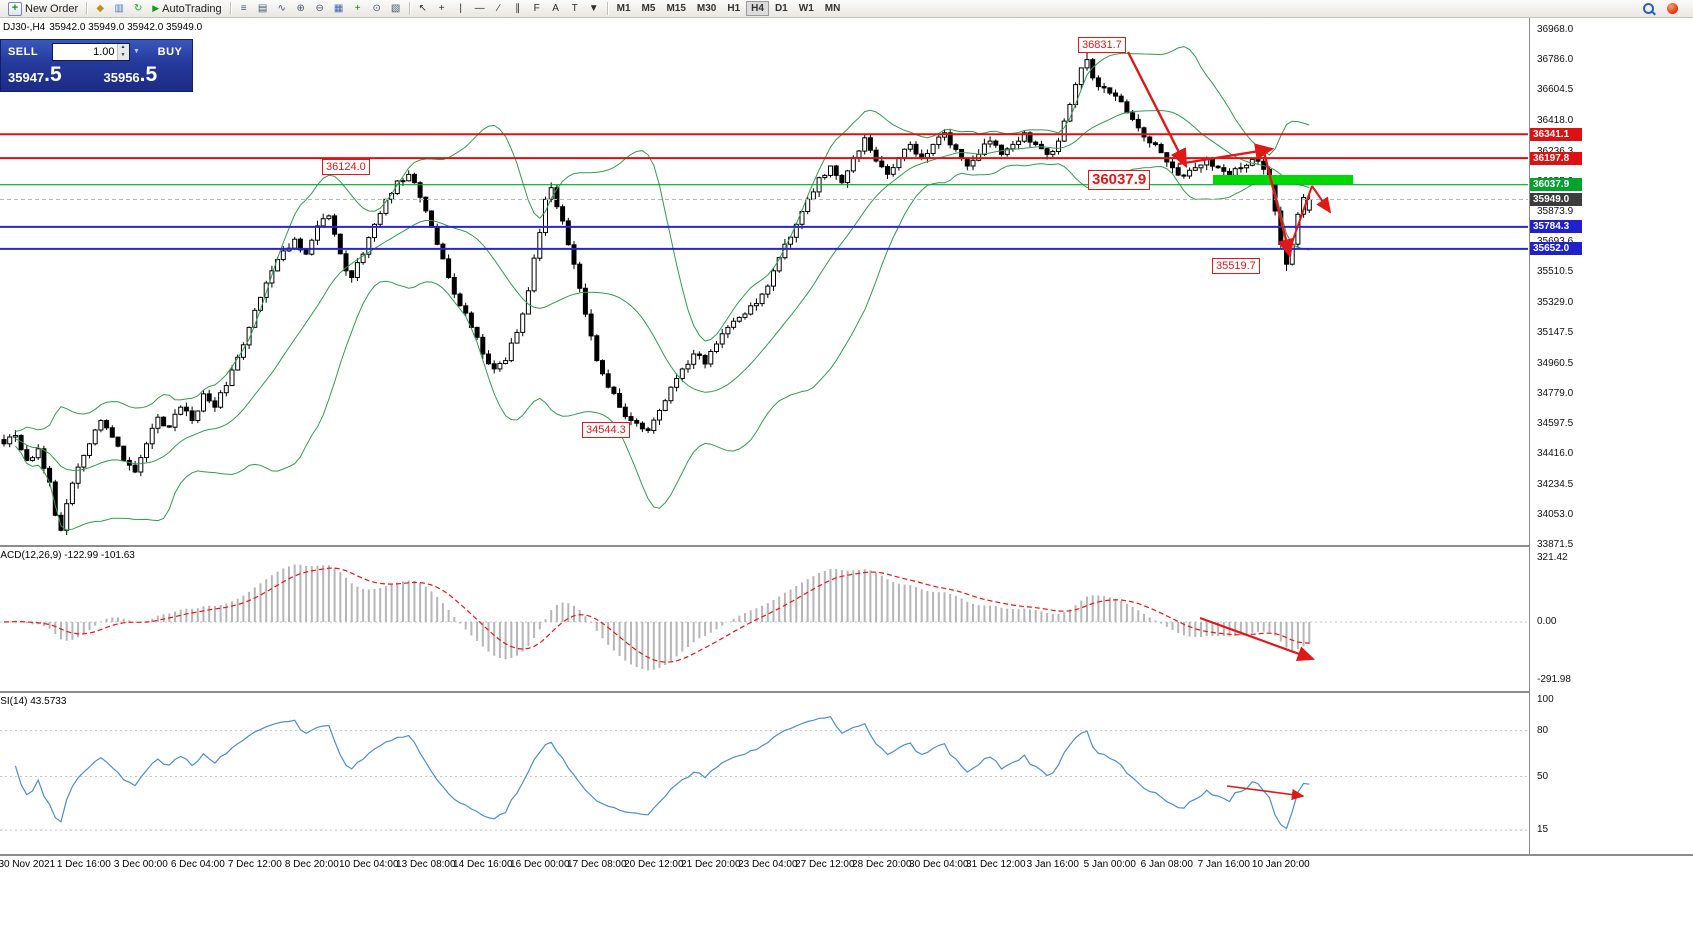 The width and height of the screenshot is (1693, 941). Describe the element at coordinates (136, 51) in the screenshot. I see `volume-dropdown-icon: ▼` at that location.